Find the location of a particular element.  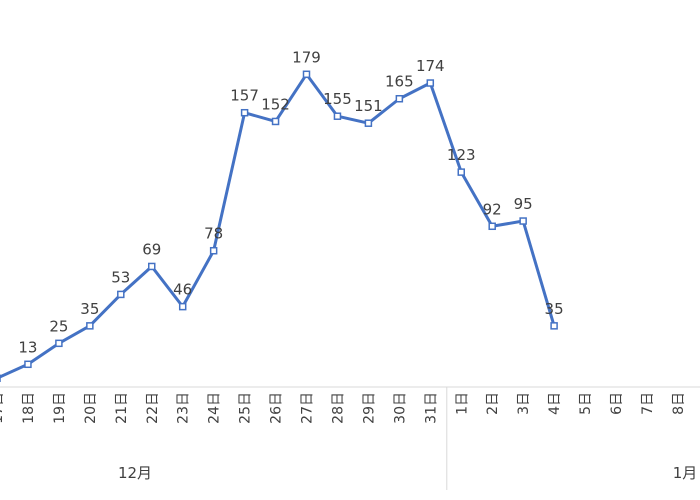

x-tick-label: 17日 is located at coordinates (3, 408).